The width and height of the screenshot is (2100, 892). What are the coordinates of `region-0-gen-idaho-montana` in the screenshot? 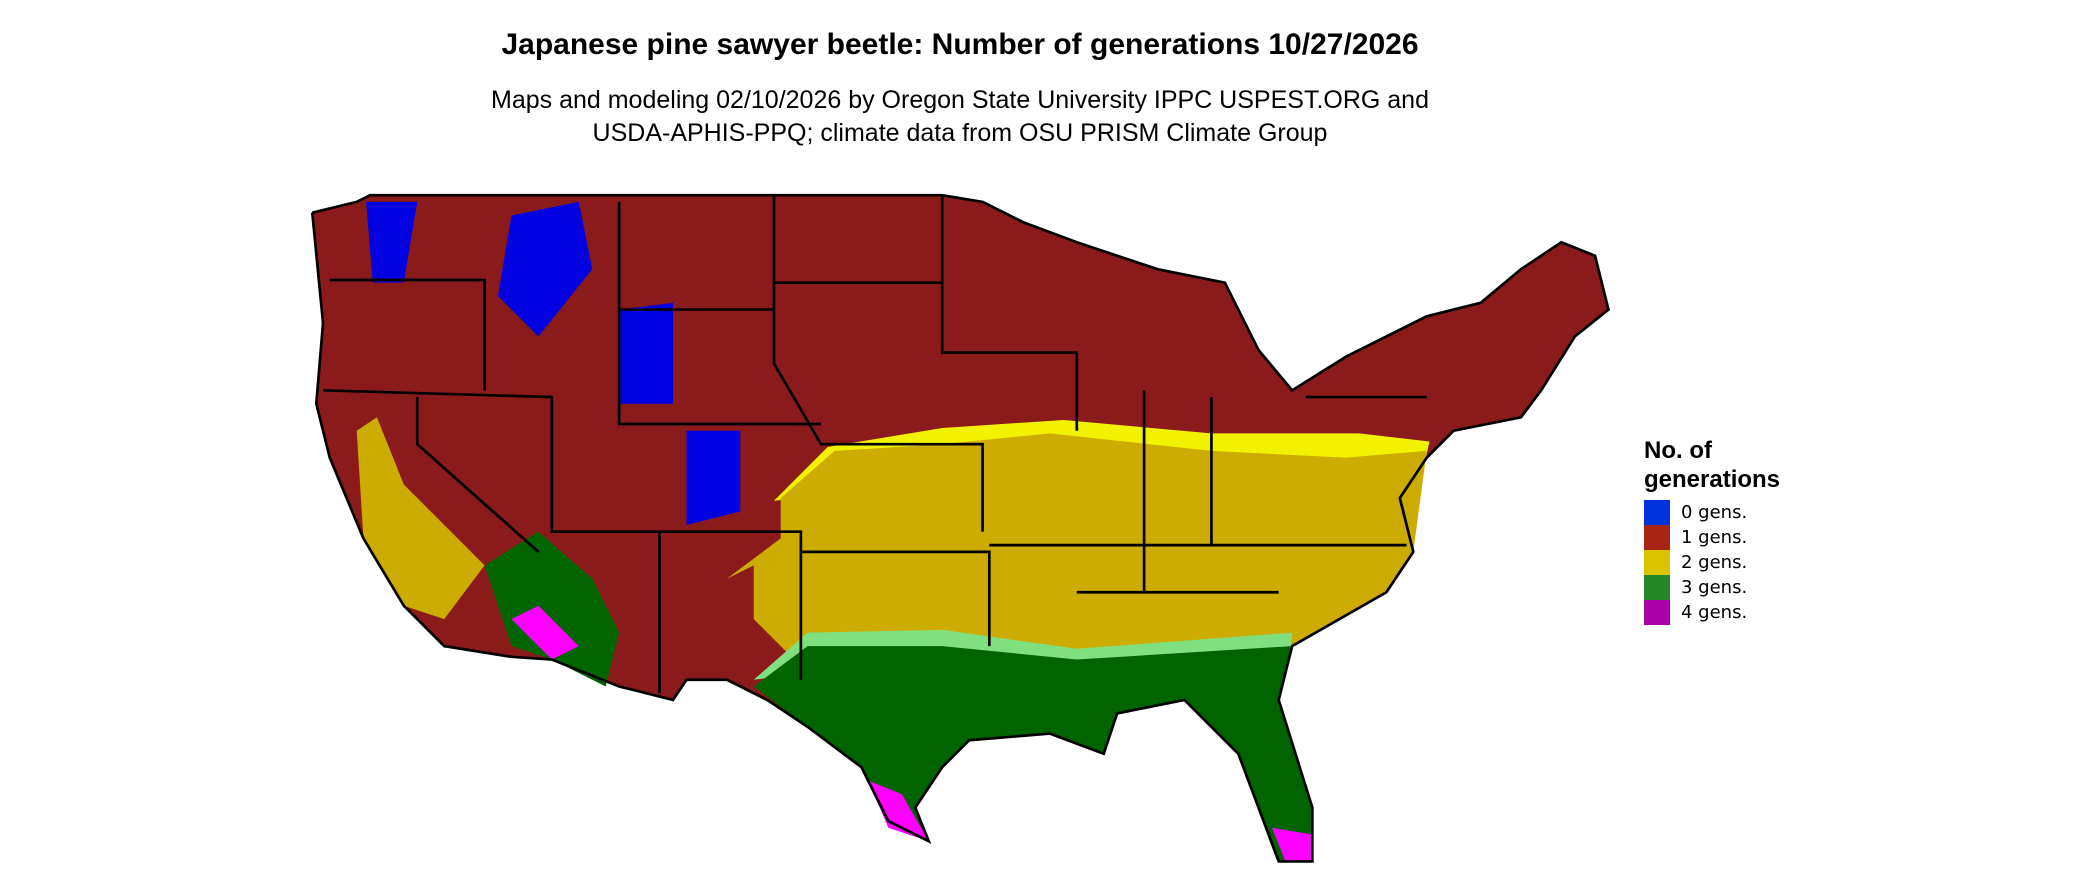 It's located at (545, 269).